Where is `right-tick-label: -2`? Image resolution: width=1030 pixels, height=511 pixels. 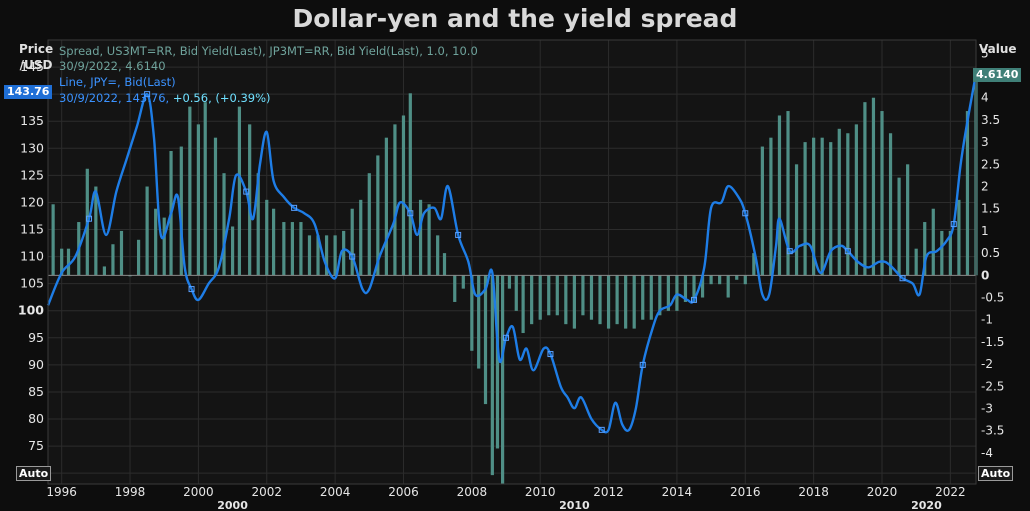
right-tick-label: -2 is located at coordinates (987, 364).